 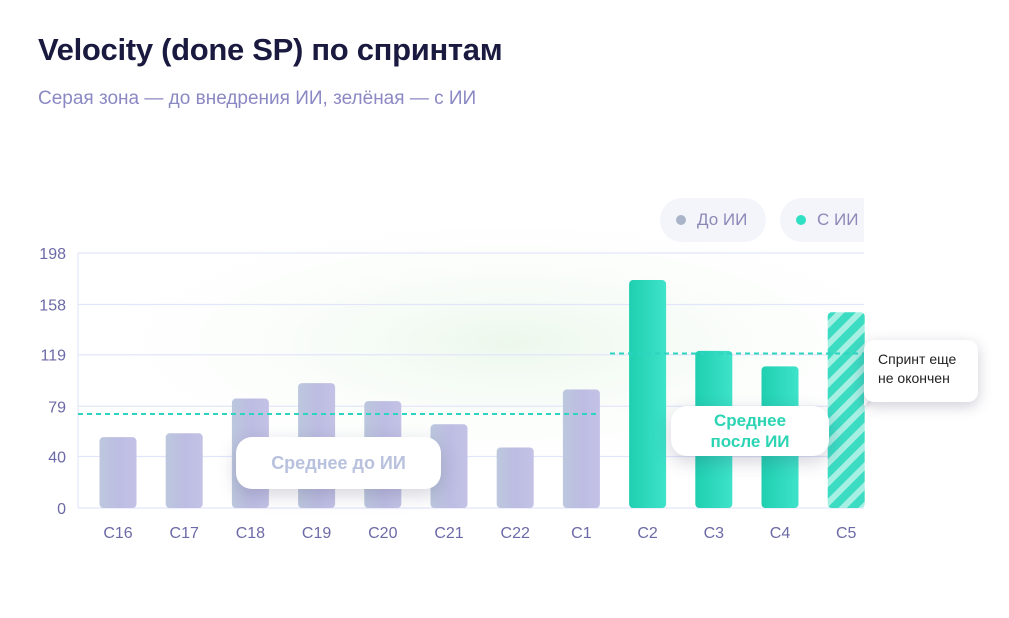 What do you see at coordinates (780, 533) in the screenshot?
I see `x-tick-label: C4` at bounding box center [780, 533].